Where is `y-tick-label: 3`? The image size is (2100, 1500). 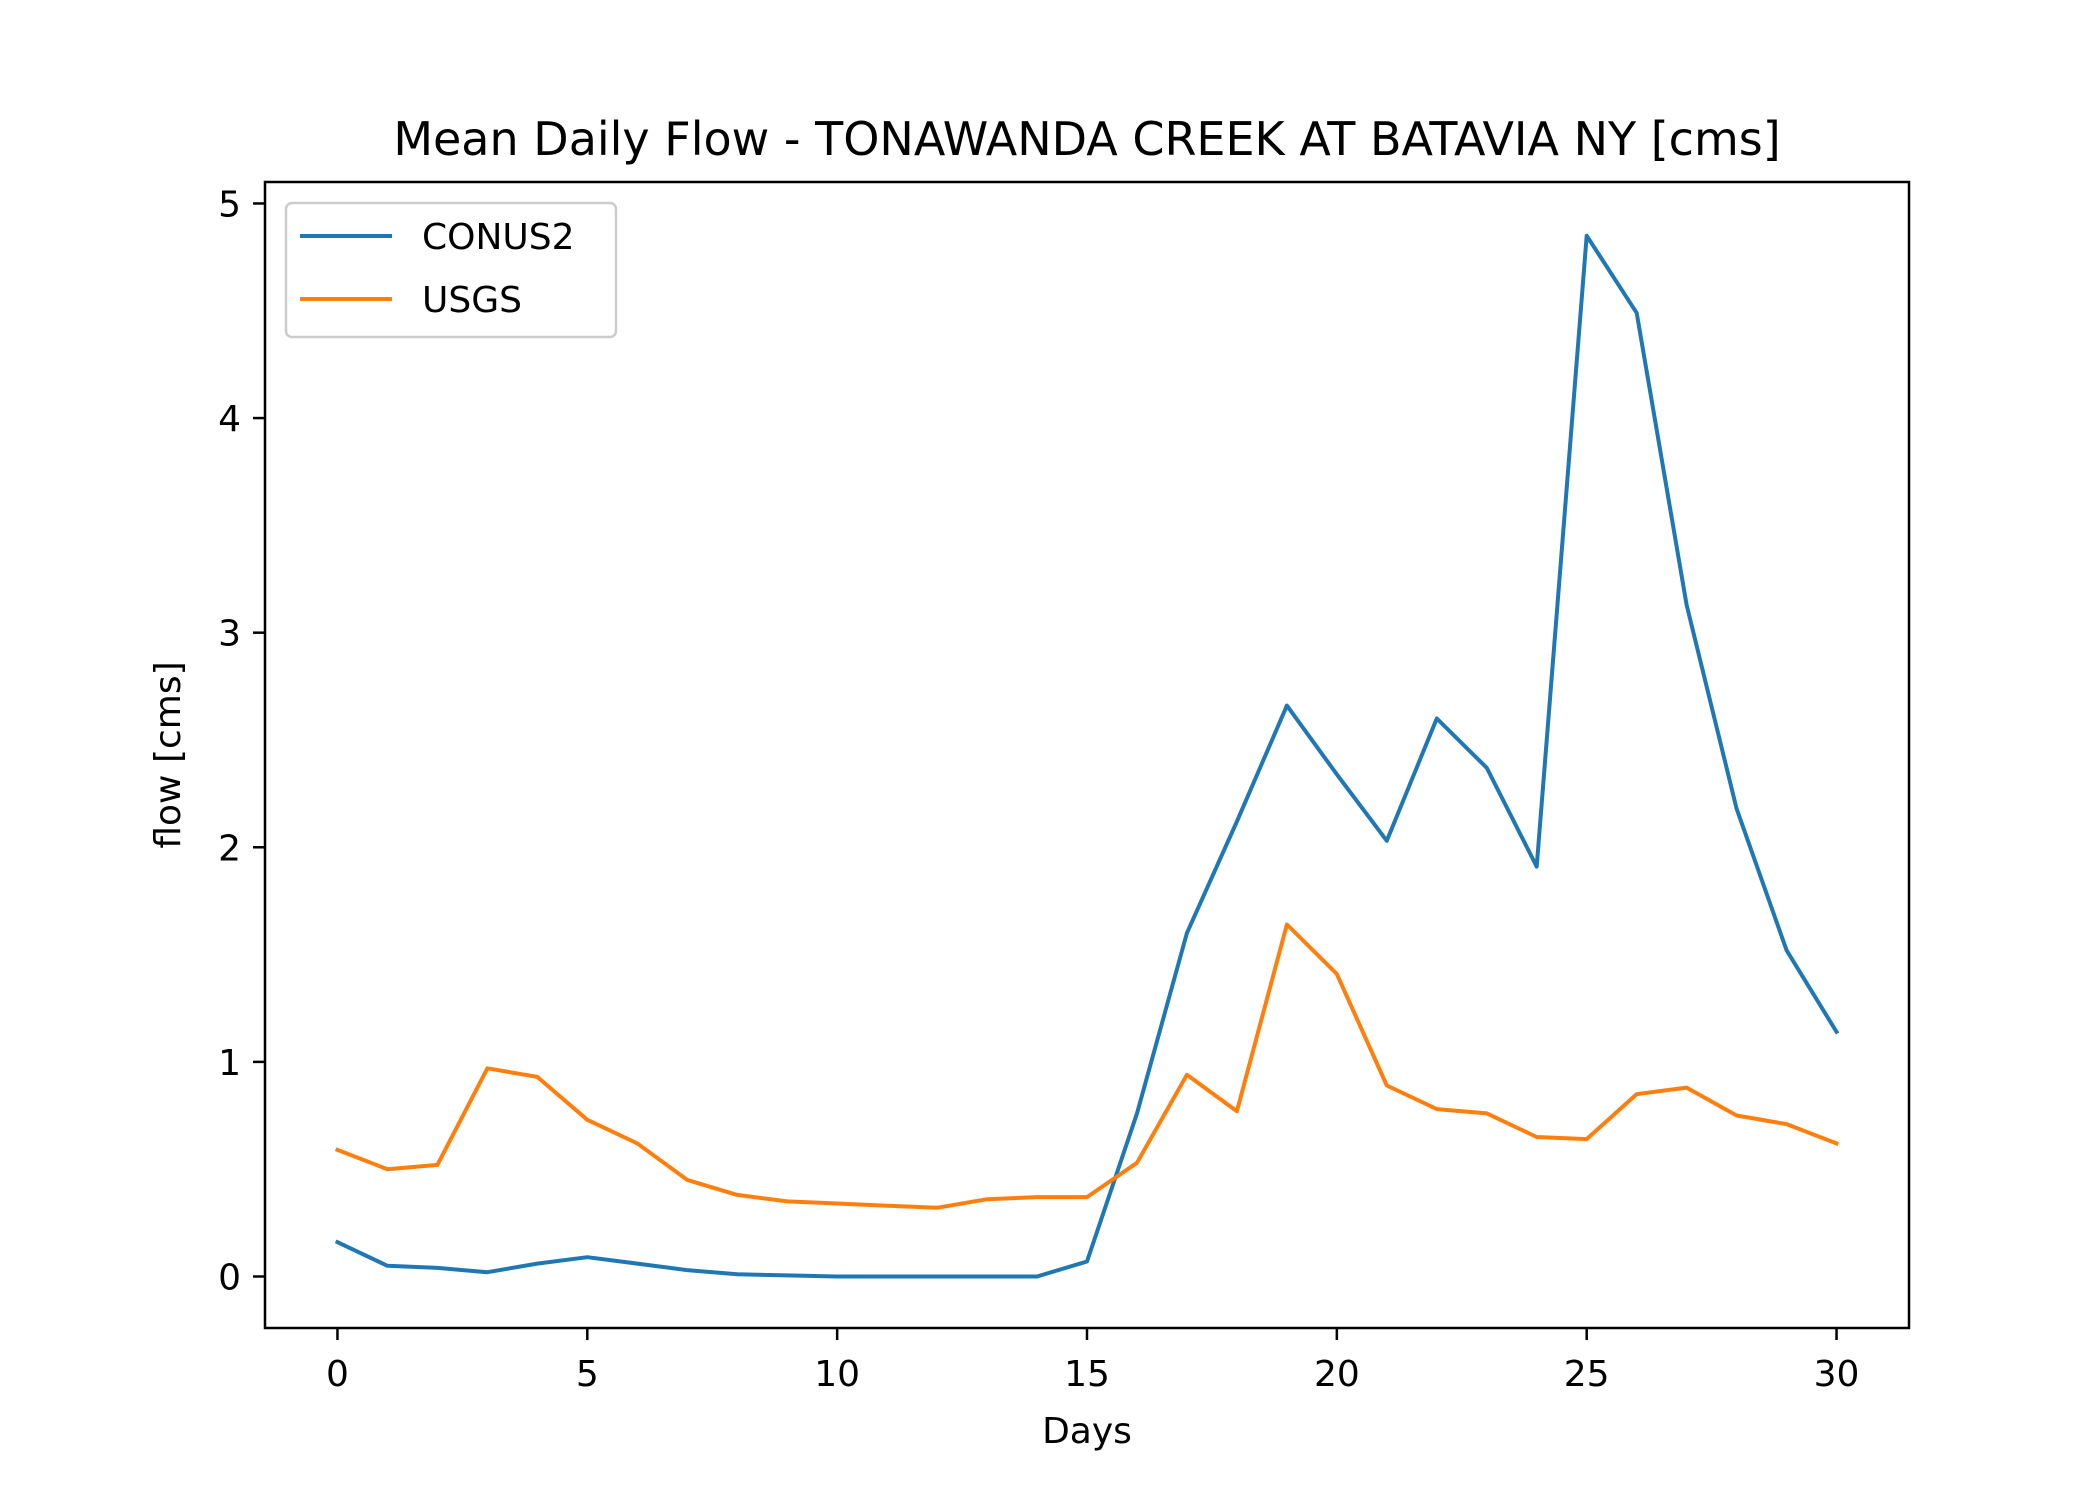
y-tick-label: 3 is located at coordinates (229, 634).